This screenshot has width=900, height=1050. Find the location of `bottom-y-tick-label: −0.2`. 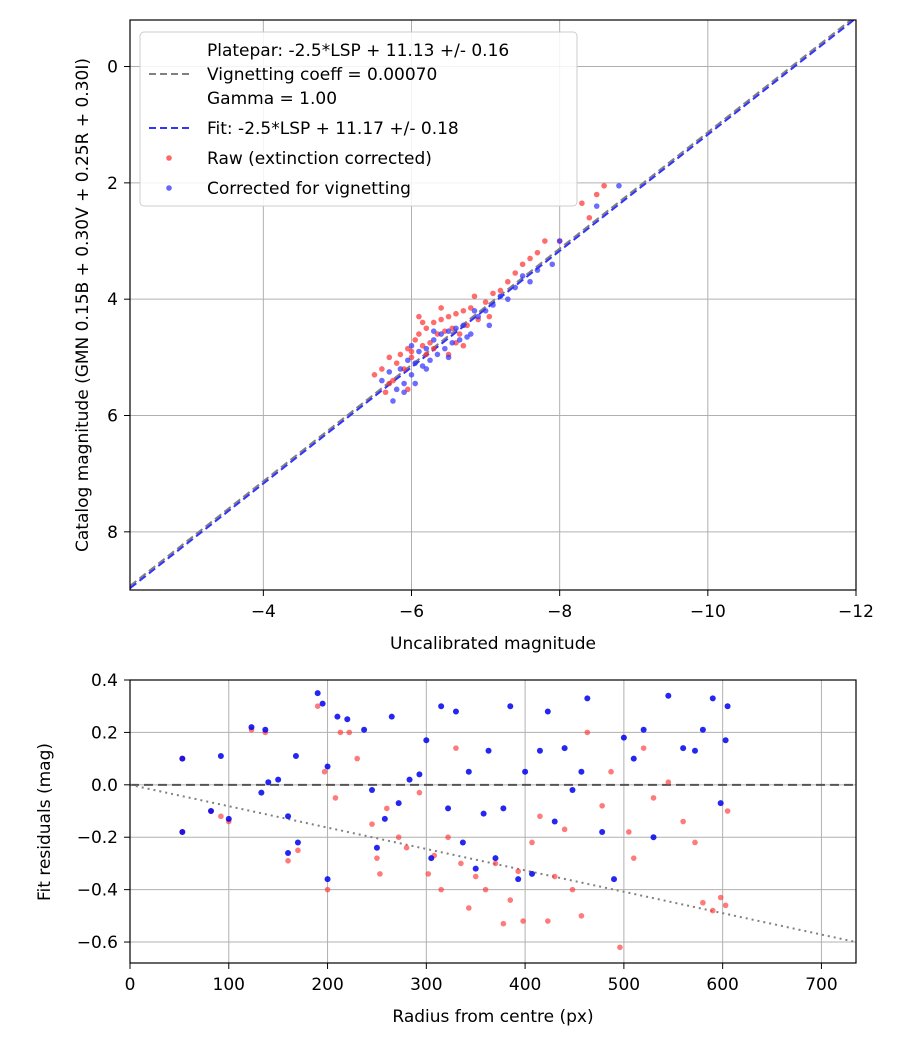

bottom-y-tick-label: −0.2 is located at coordinates (97, 838).